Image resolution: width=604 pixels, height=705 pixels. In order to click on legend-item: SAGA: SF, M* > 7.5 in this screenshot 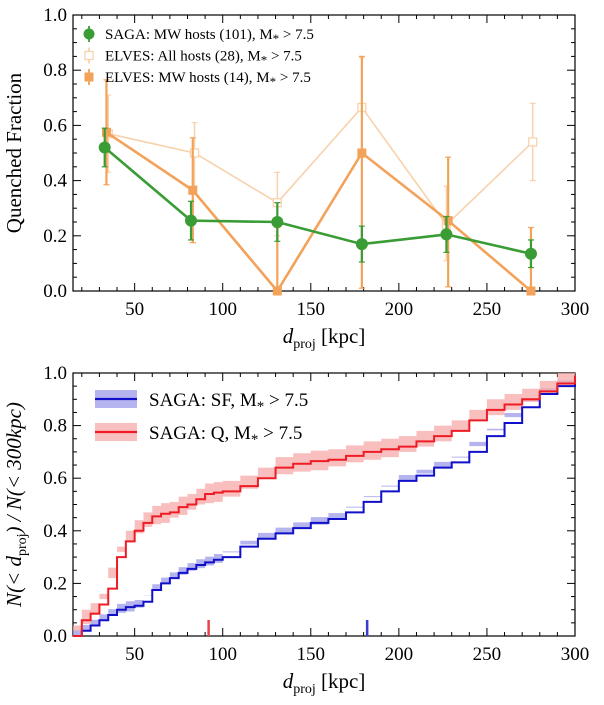, I will do `click(201, 402)`.